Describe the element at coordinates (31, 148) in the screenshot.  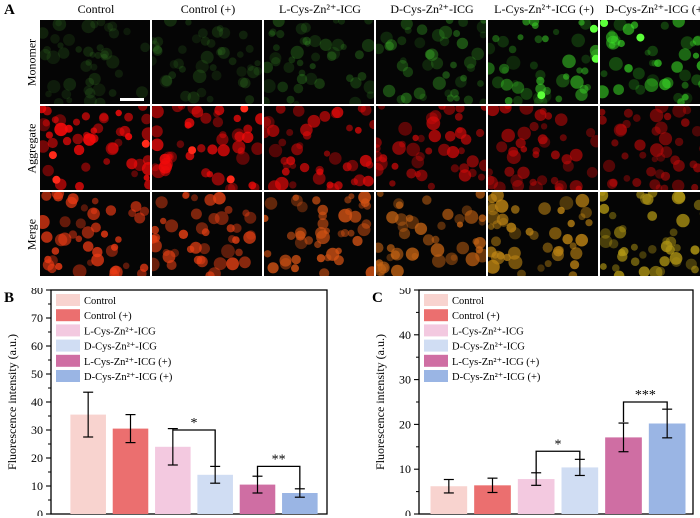
I see `image-row-title: Aggregate` at that location.